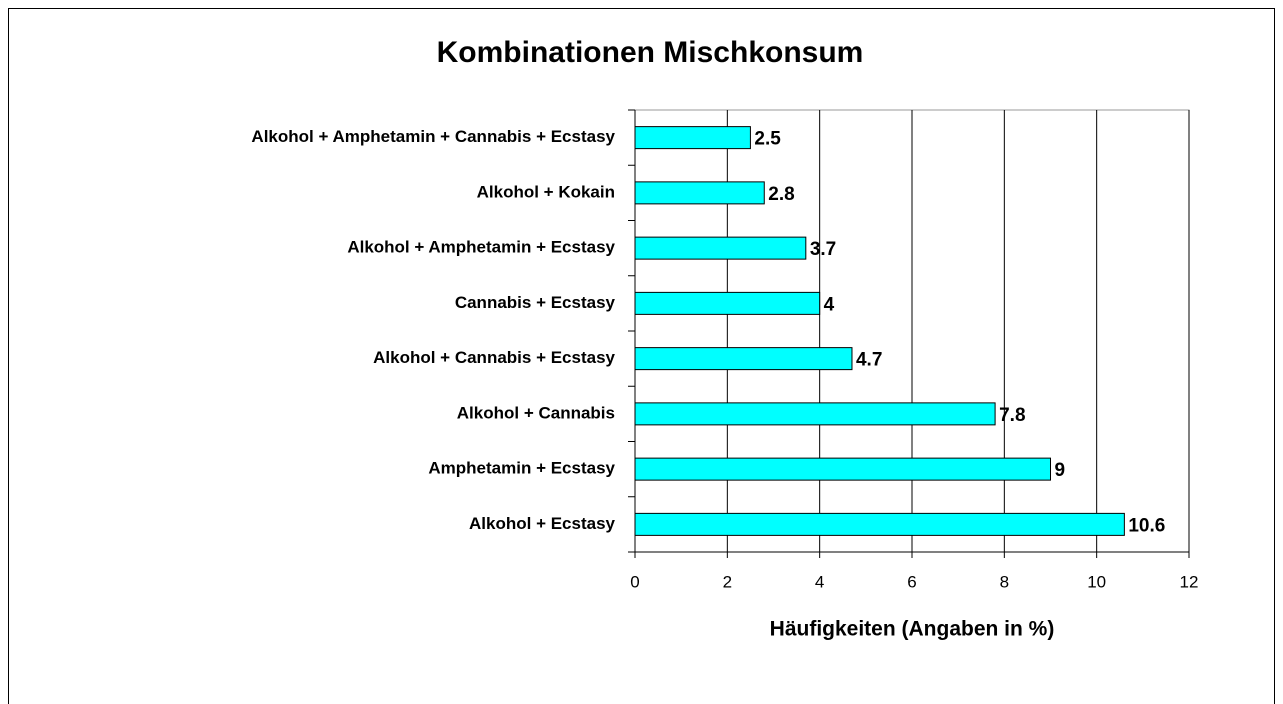 The height and width of the screenshot is (704, 1283). I want to click on x-tick-label: 10, so click(1096, 581).